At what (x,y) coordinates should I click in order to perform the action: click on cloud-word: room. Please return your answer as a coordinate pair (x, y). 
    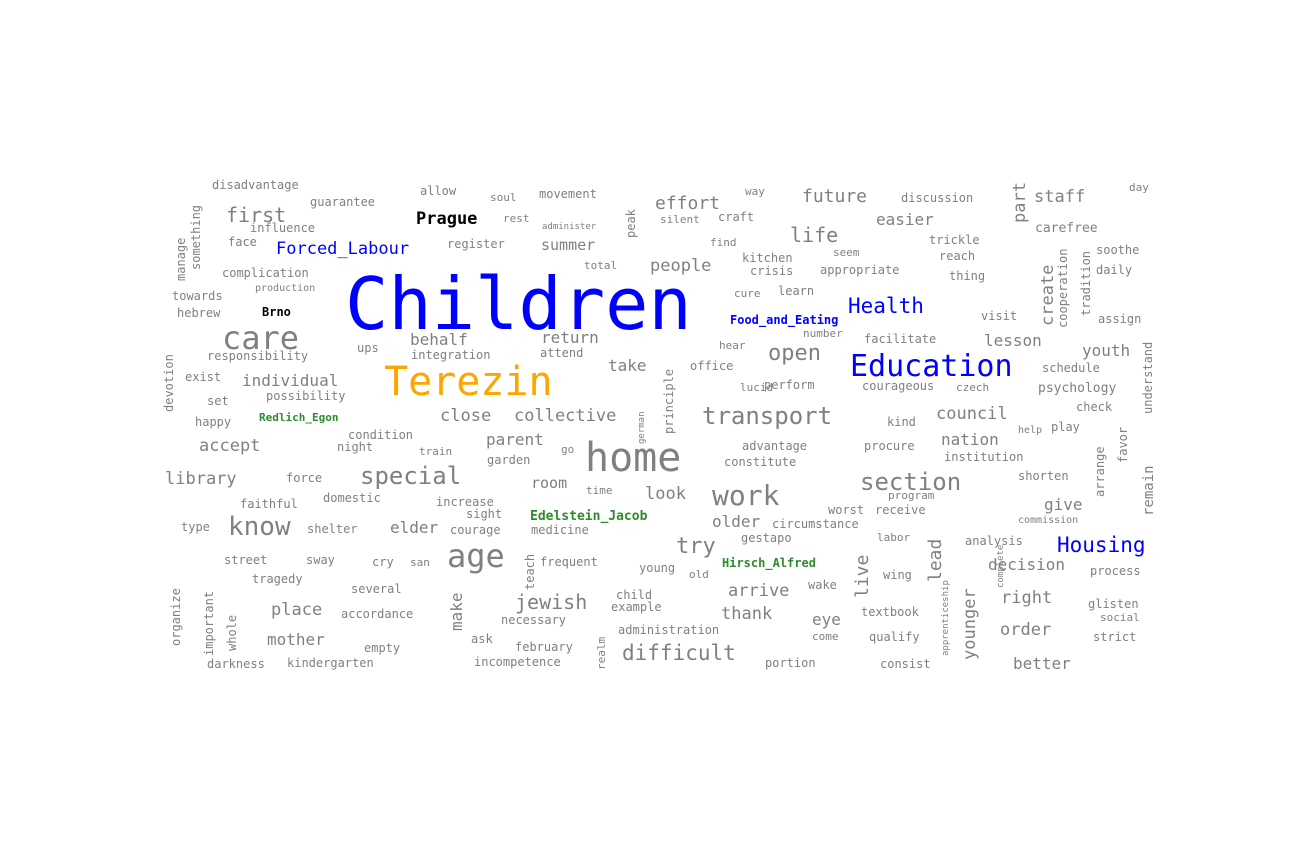
    Looking at the image, I should click on (549, 483).